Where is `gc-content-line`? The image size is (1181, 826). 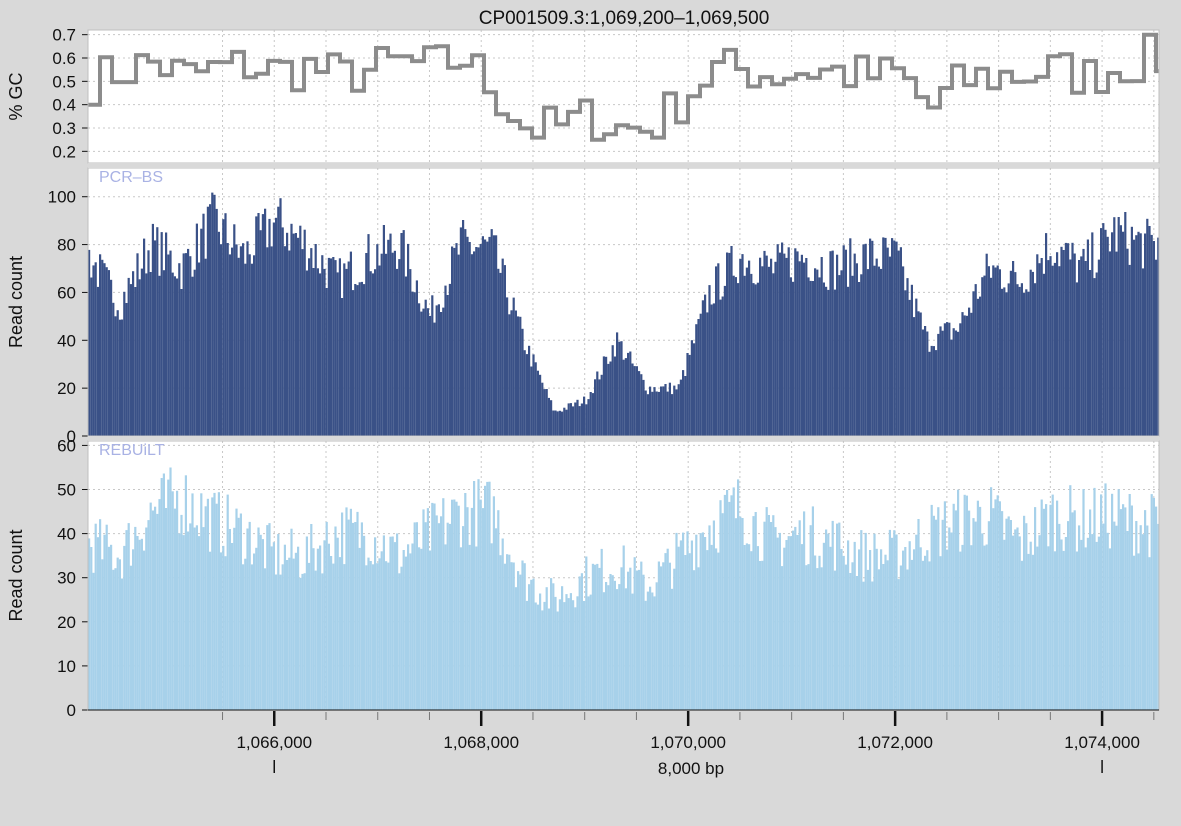 gc-content-line is located at coordinates (623, 87).